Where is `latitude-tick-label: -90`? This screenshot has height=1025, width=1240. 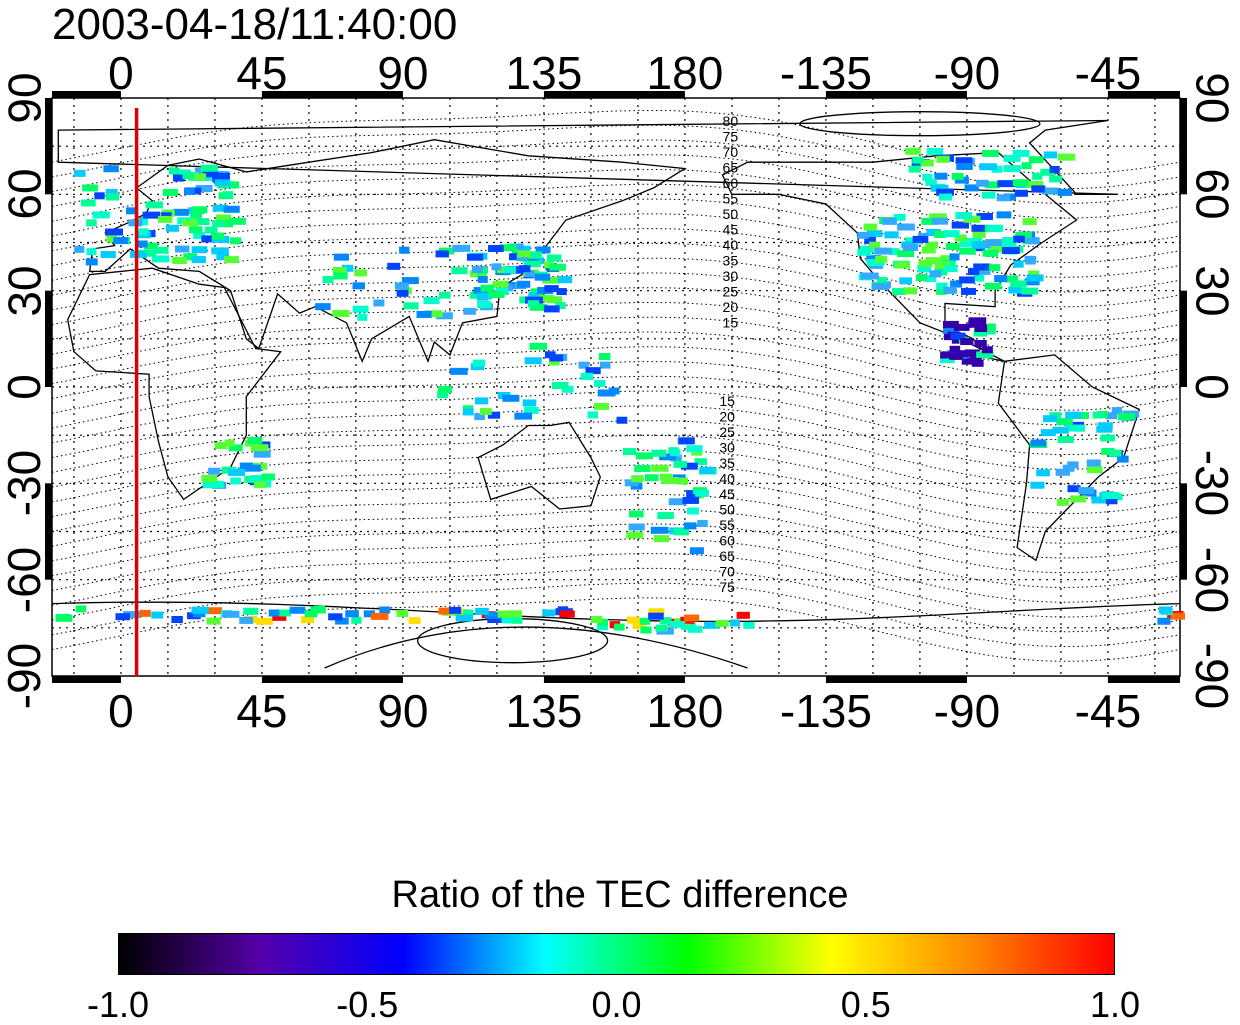
latitude-tick-label: -90 is located at coordinates (1212, 676).